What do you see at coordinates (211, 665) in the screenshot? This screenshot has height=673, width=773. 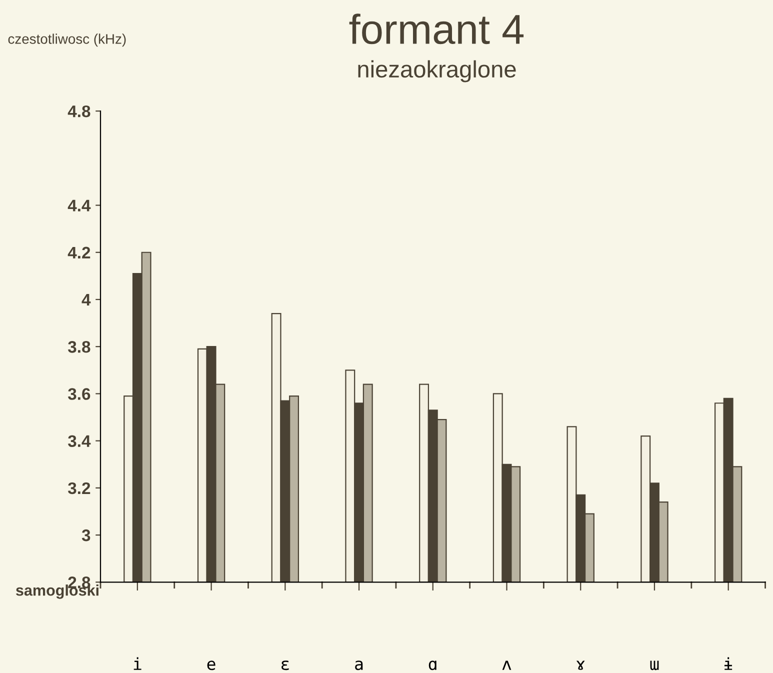 I see `x-tick-label: e` at bounding box center [211, 665].